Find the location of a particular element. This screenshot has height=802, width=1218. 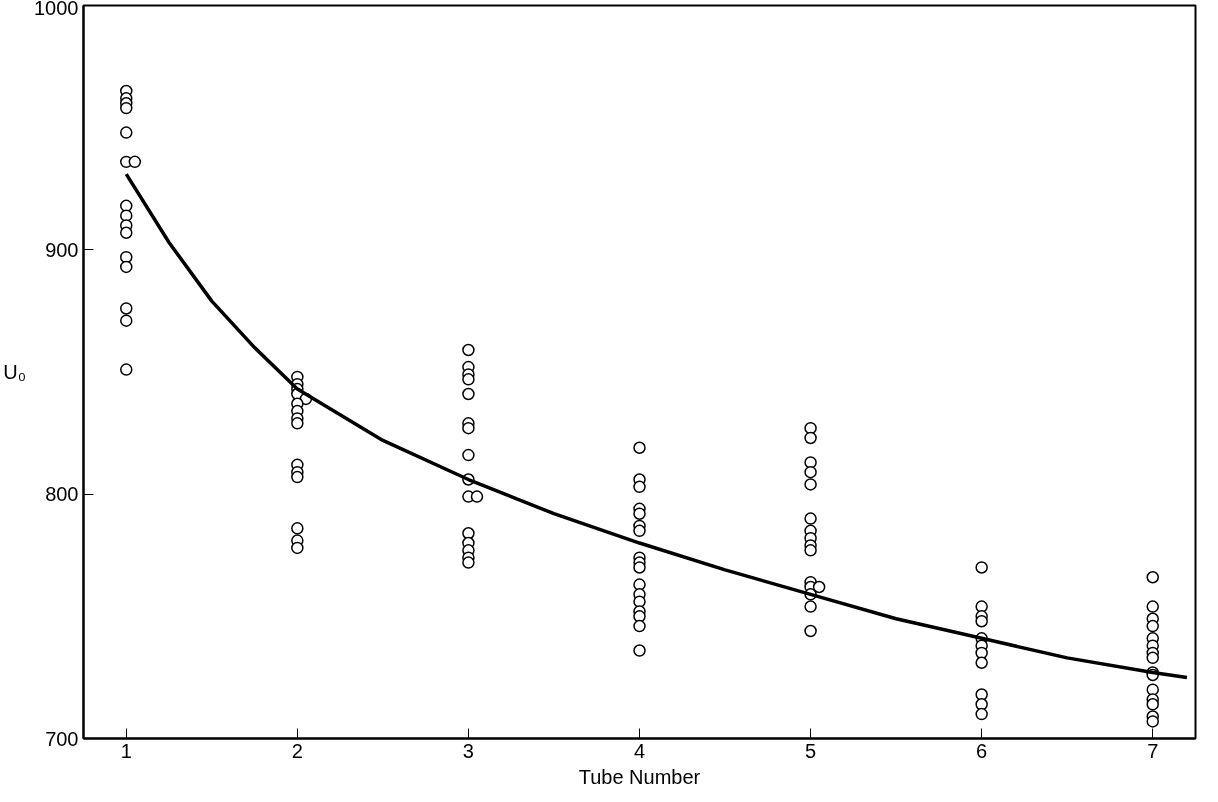

x-tick-label: 6 is located at coordinates (982, 750).